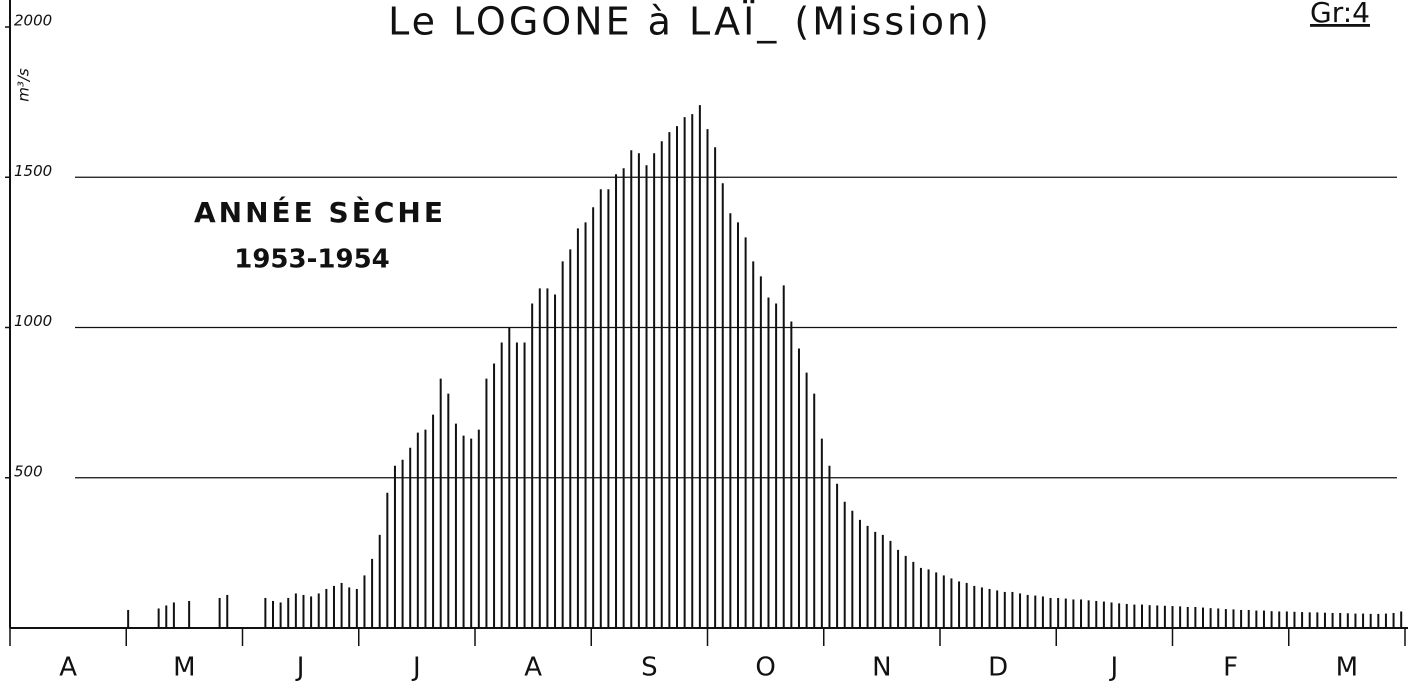 The width and height of the screenshot is (1417, 691). Describe the element at coordinates (320, 212) in the screenshot. I see `annotation: ANNÉE SÈCHE` at that location.